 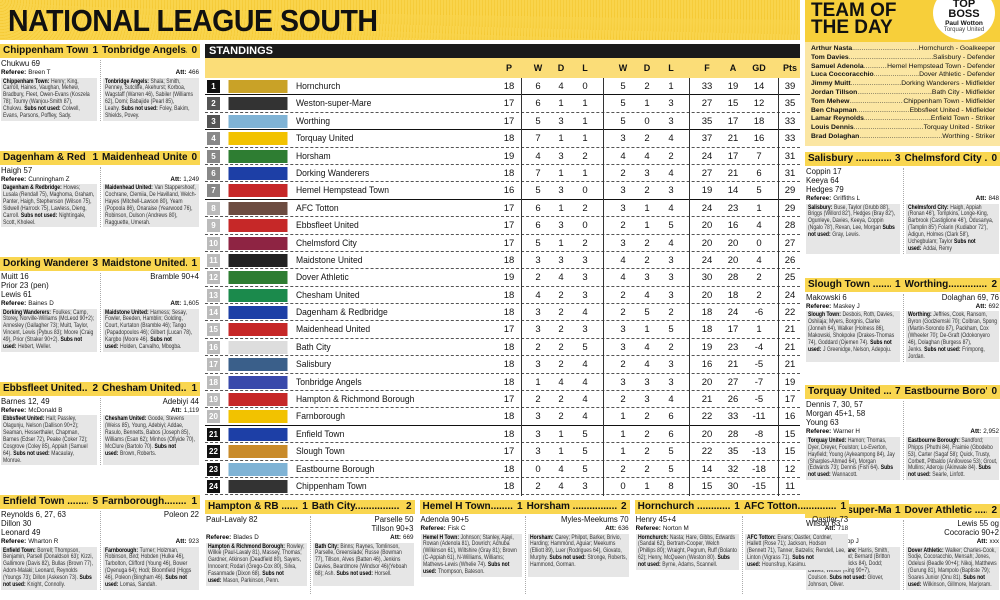 I want to click on table-row: 12 Dover Athletic 19 2 4 3 4 3 3 30 28 2 25, so click(x=502, y=278).